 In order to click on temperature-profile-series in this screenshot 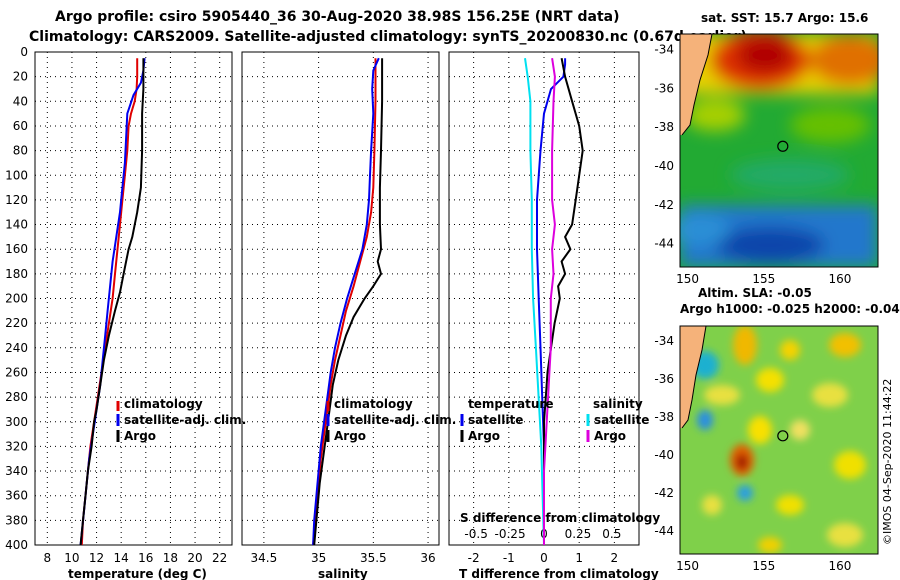, I will do `click(112, 301)`.